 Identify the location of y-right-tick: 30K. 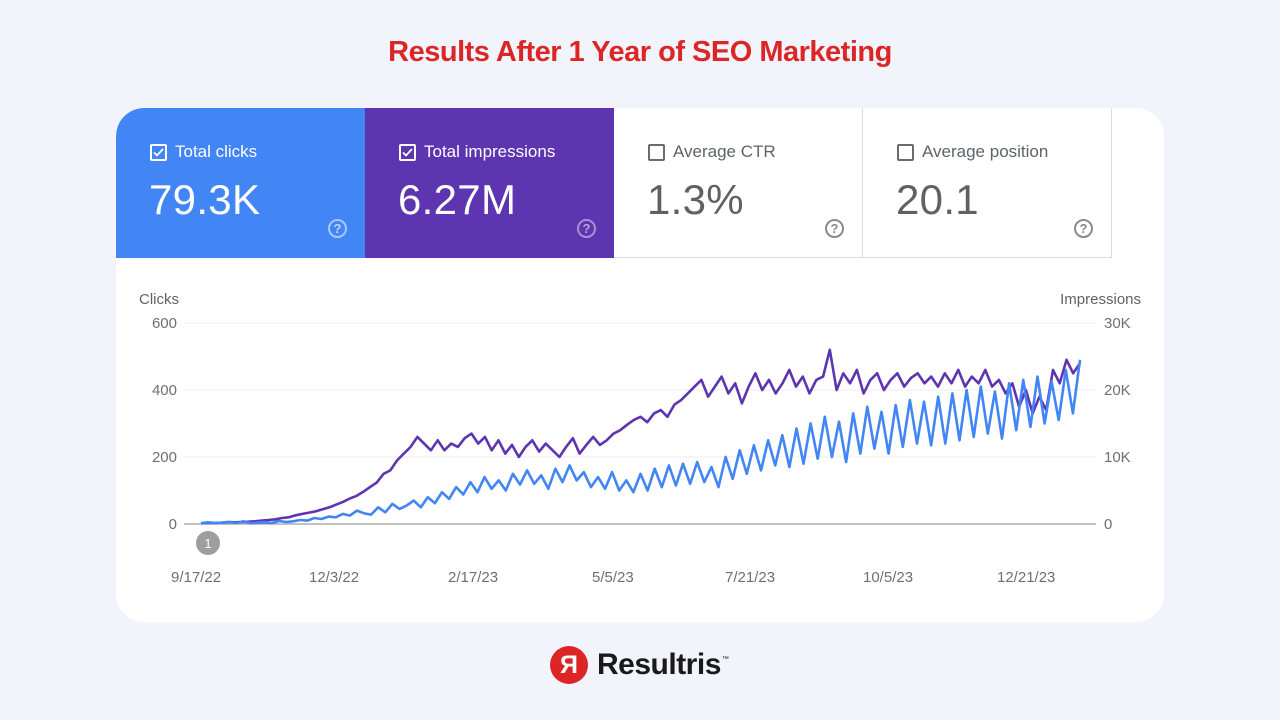
(1117, 323).